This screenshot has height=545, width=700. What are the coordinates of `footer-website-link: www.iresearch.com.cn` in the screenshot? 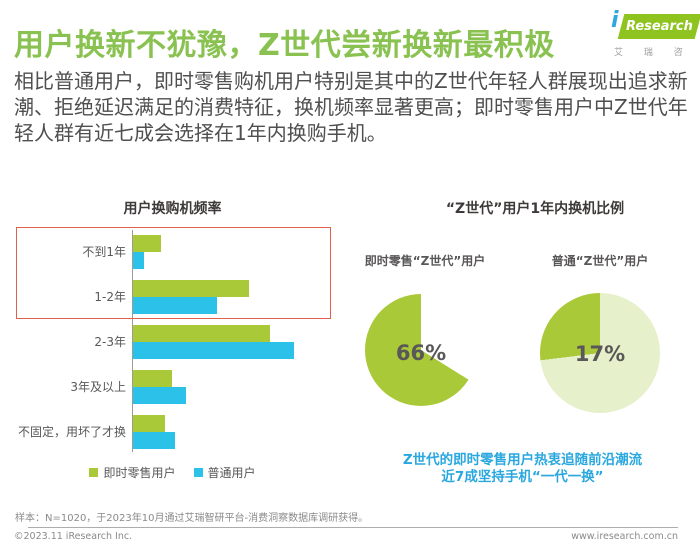 It's located at (624, 536).